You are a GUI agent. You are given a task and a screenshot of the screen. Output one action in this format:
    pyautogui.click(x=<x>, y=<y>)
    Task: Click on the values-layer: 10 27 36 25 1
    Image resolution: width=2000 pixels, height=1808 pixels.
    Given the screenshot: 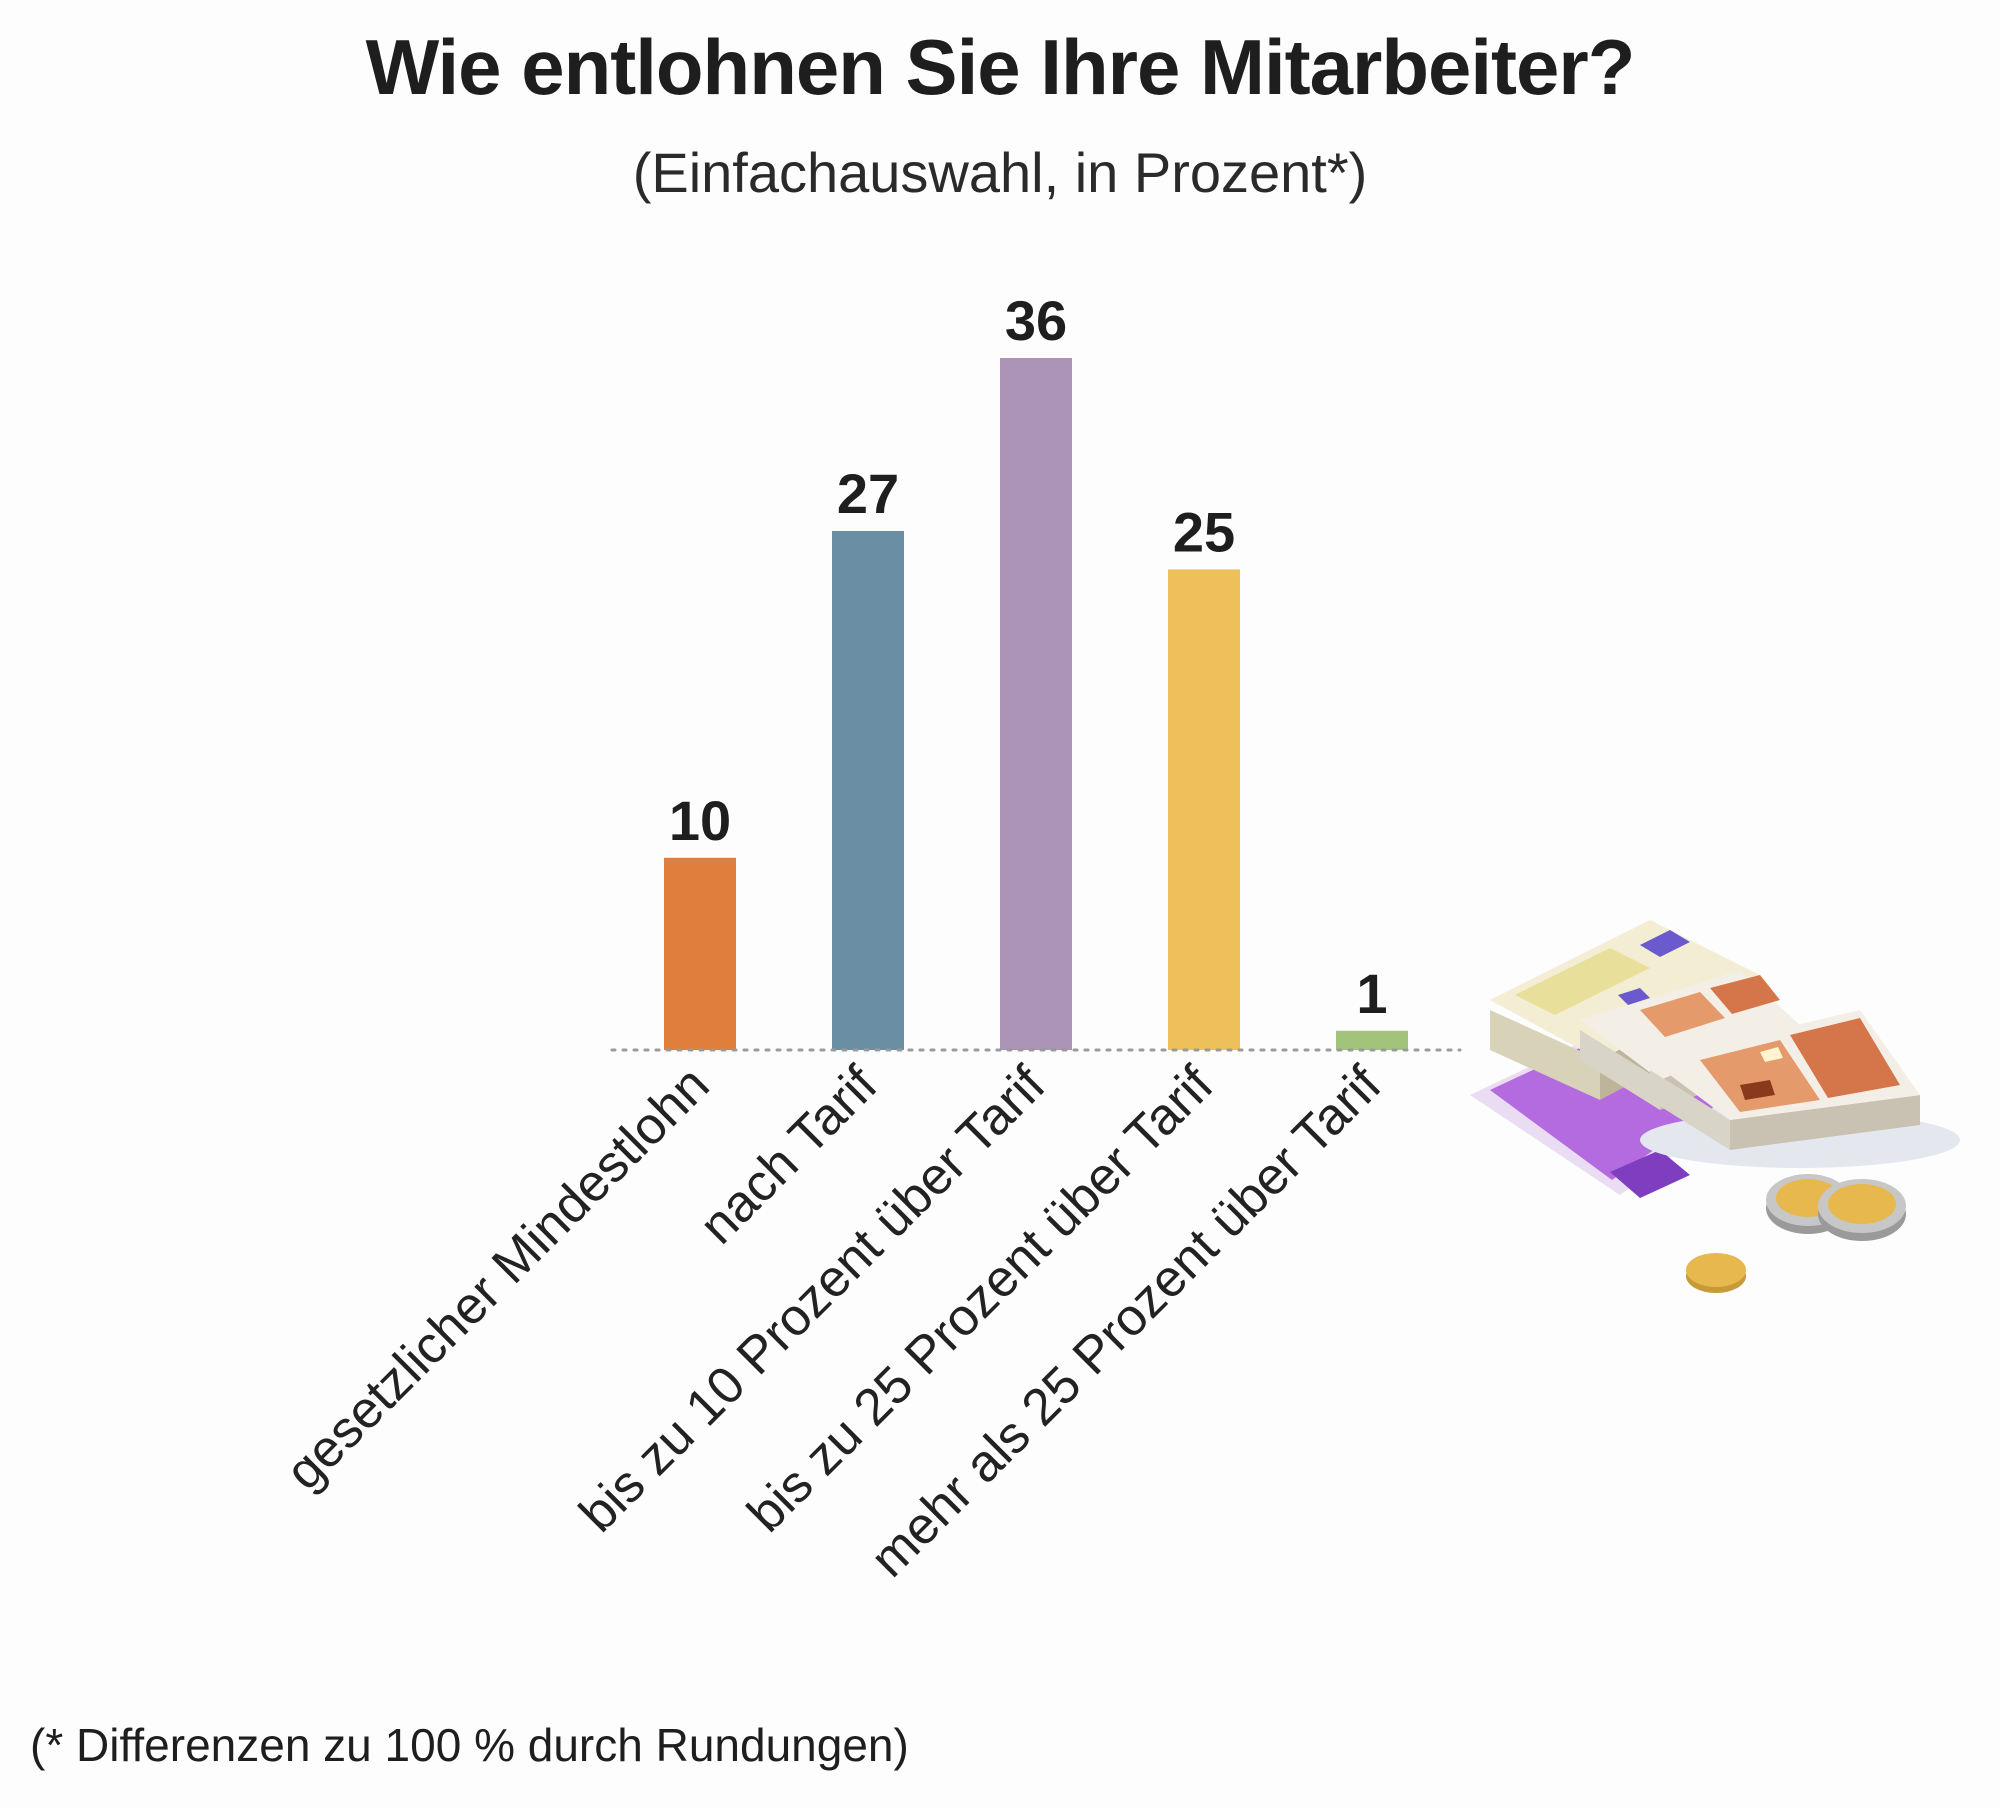 What is the action you would take?
    pyautogui.click(x=1028, y=657)
    